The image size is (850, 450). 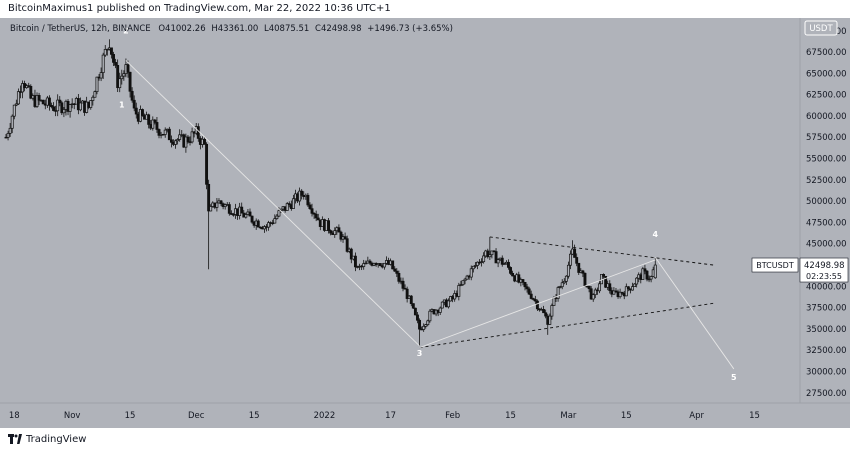 I want to click on price-tick-label: 30000.00, so click(x=826, y=372).